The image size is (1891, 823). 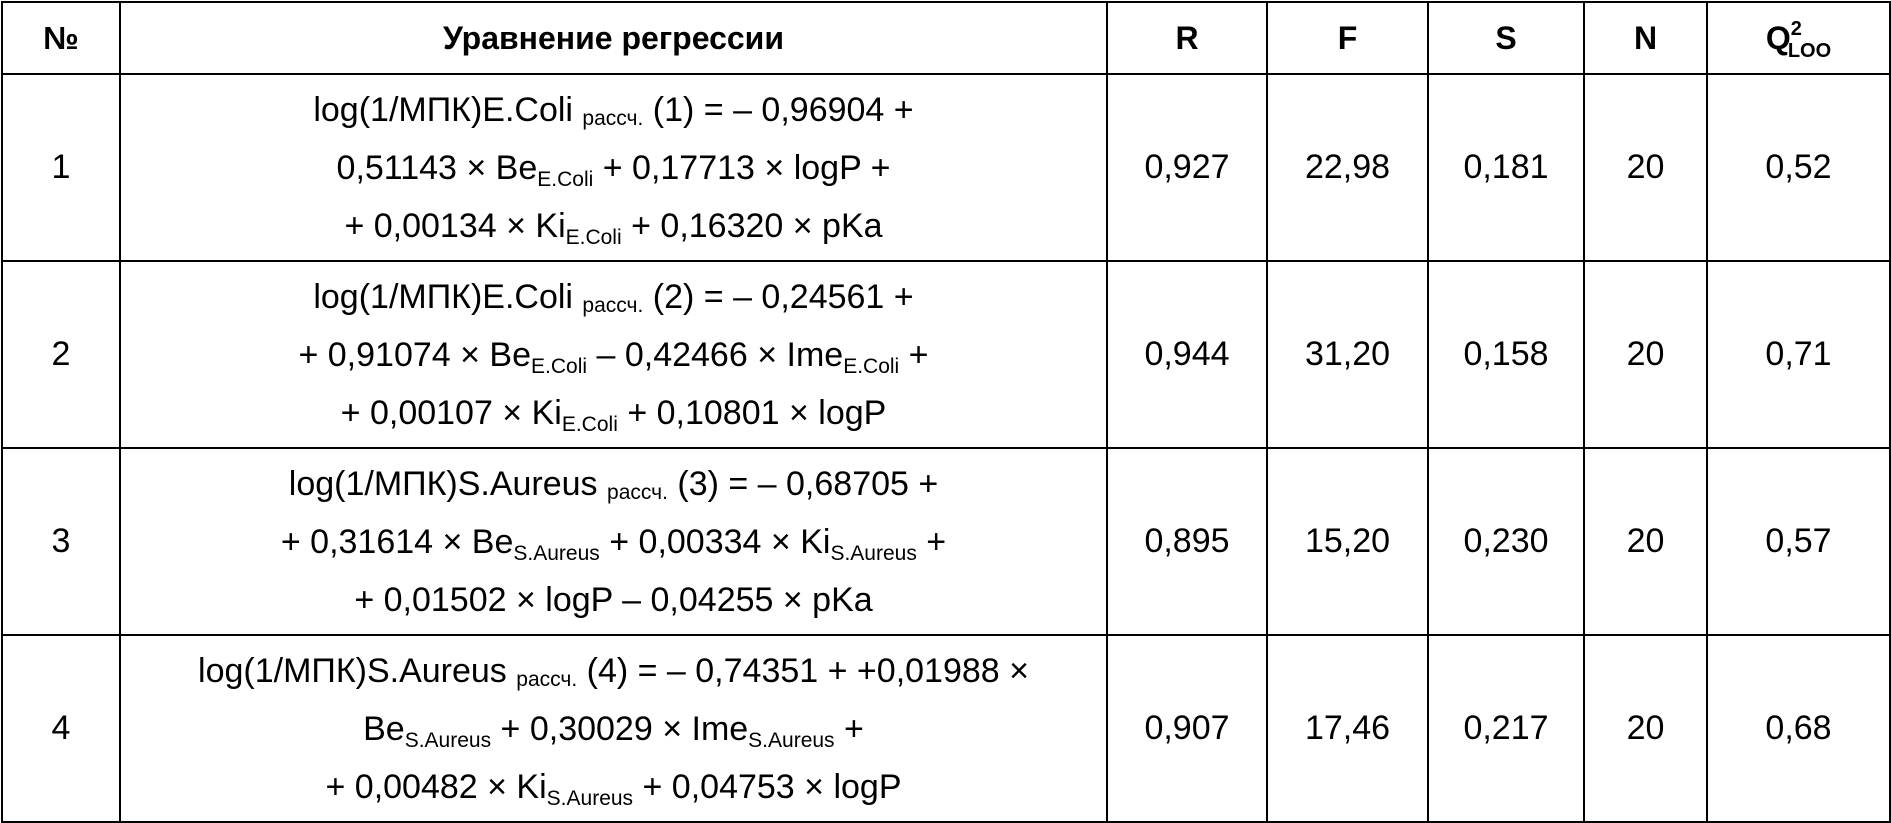 I want to click on header-q2loo: Q2LOO, so click(x=1798, y=38).